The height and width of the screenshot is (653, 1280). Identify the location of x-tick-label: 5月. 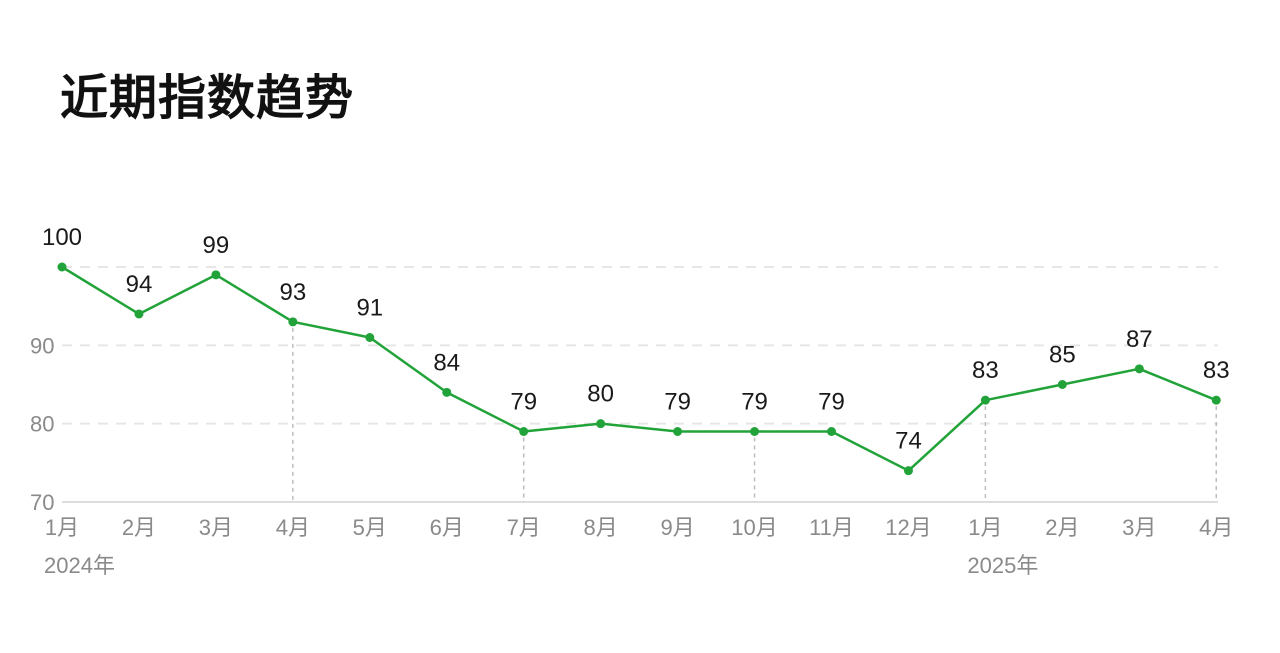
(370, 527).